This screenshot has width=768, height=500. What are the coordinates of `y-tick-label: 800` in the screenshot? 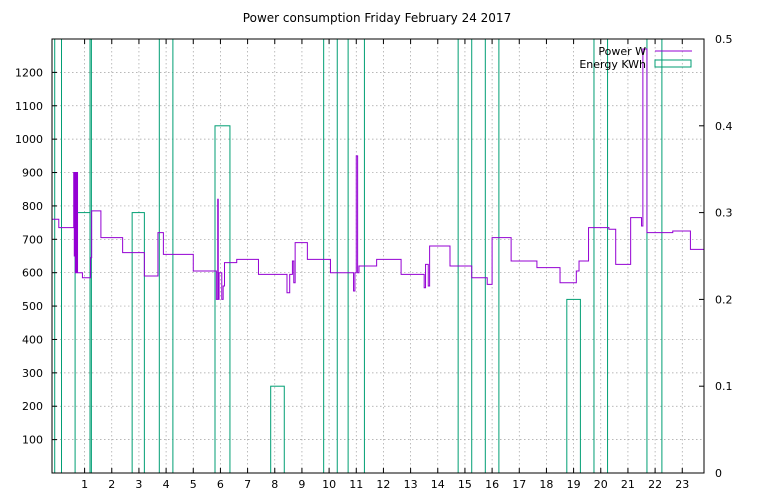 It's located at (32, 206).